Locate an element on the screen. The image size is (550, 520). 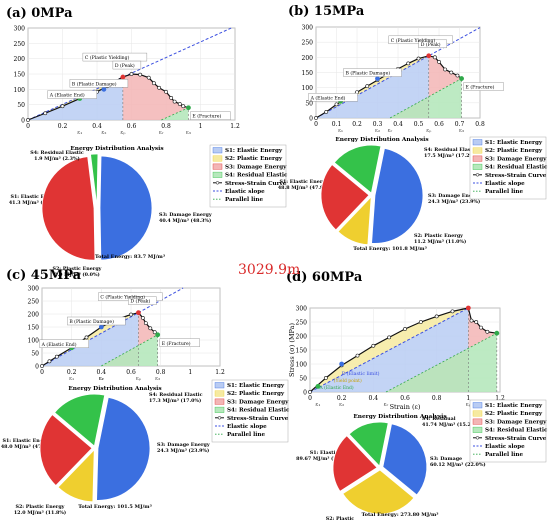
plastic-energy-region is located at coordinates (389, 350).